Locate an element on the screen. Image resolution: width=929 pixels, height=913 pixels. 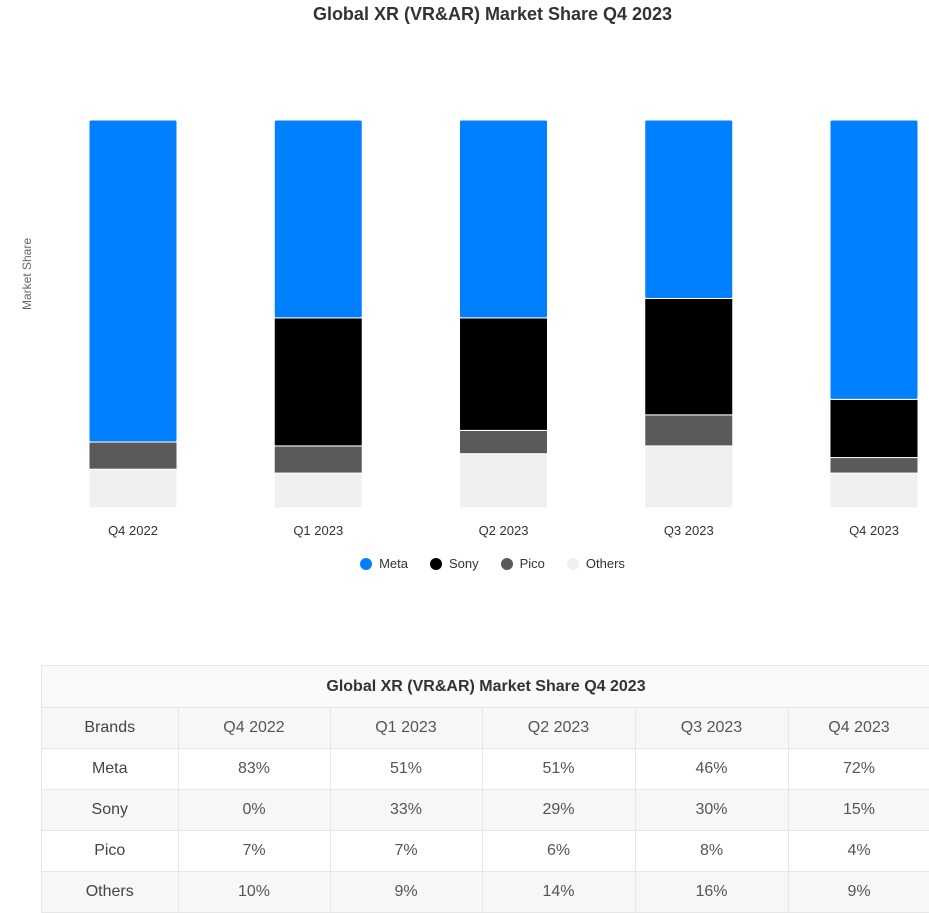
chart-legend: Meta Sony Pico Others is located at coordinates (464, 563).